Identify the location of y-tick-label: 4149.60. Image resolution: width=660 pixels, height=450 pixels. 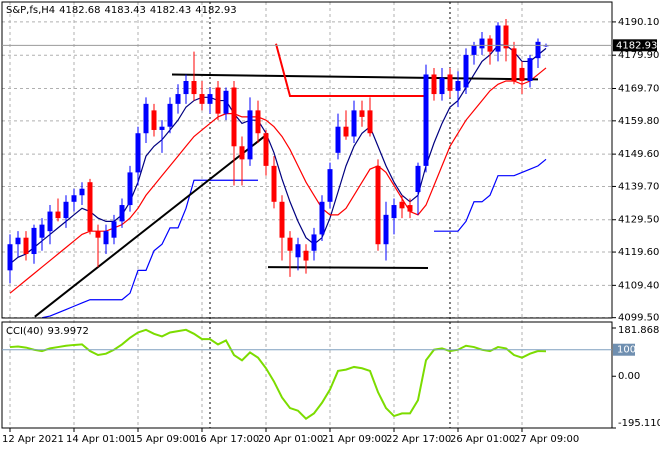
(638, 154).